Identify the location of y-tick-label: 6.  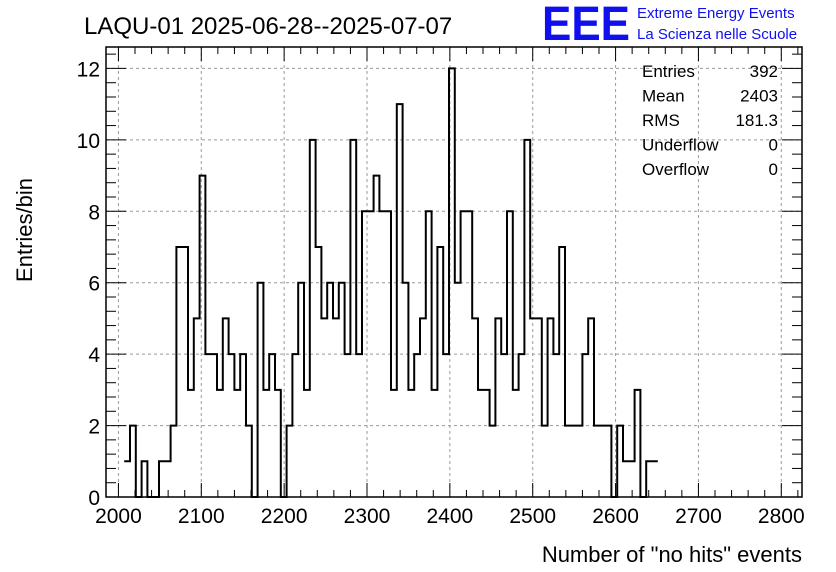
(94, 284).